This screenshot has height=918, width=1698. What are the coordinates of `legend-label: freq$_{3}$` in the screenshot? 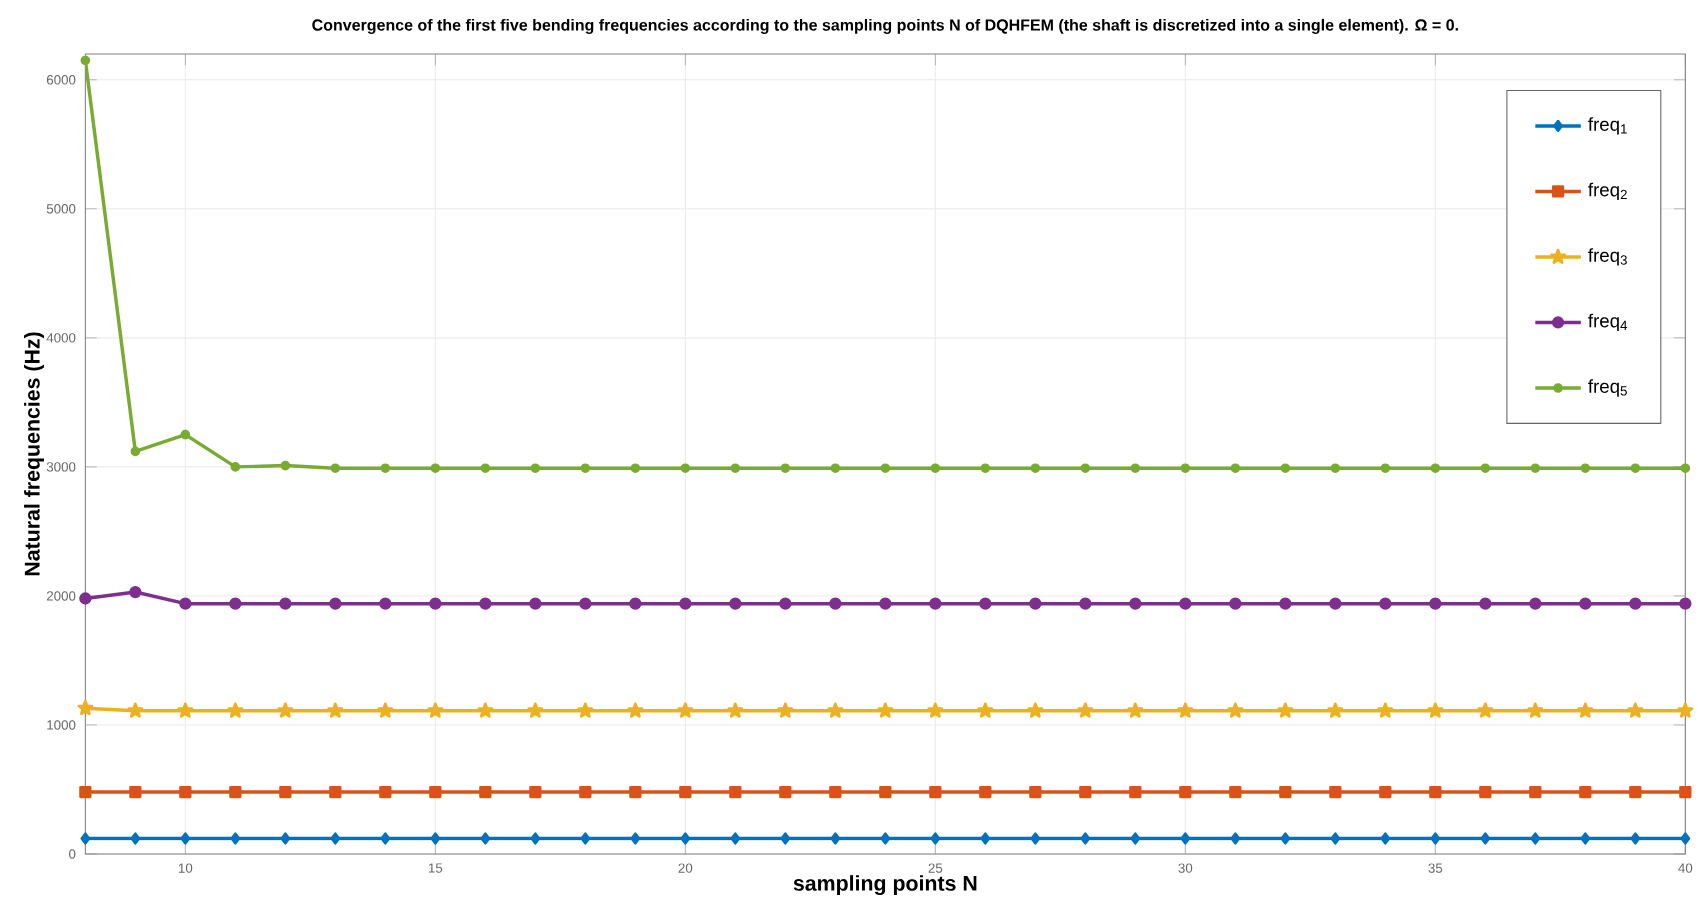 It's located at (1607, 257).